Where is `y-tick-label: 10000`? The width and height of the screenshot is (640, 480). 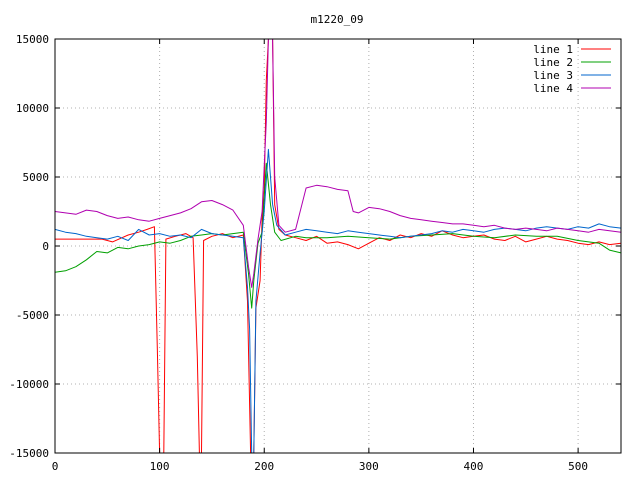
y-tick-label: 10000 is located at coordinates (32, 108).